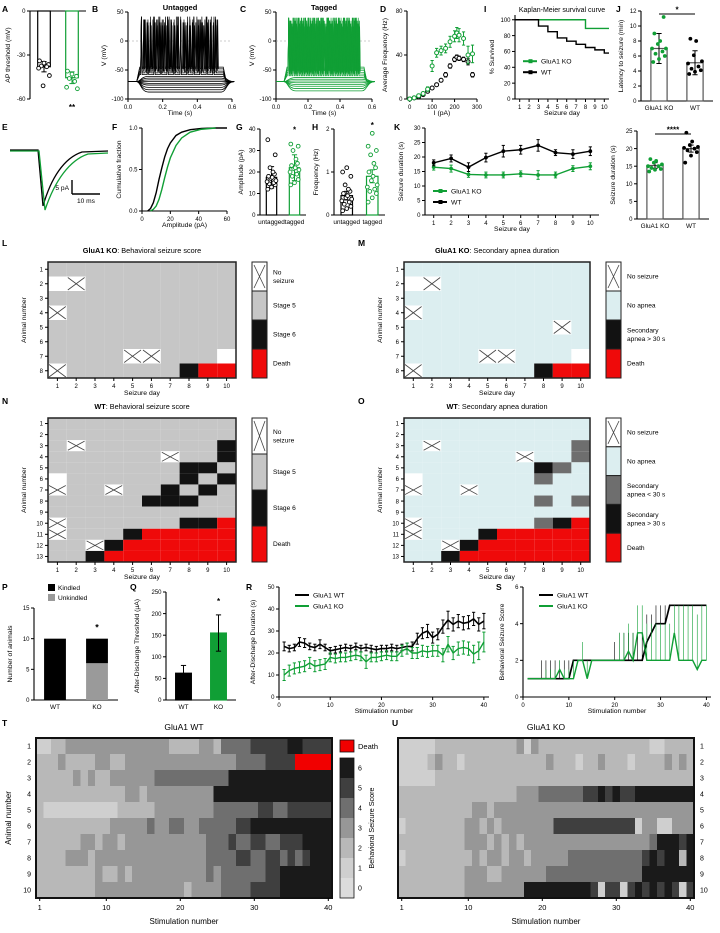 This screenshot has width=720, height=933. What do you see at coordinates (659, 58) in the screenshot?
I see `bar-GluA1 KO` at bounding box center [659, 58].